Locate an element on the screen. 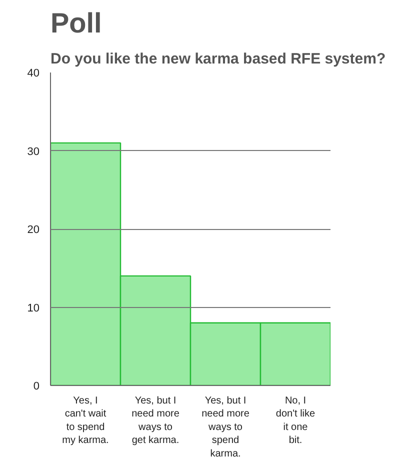 The image size is (420, 464). x-tick-label: Yes, but I need more ways to spend karma. is located at coordinates (226, 428).